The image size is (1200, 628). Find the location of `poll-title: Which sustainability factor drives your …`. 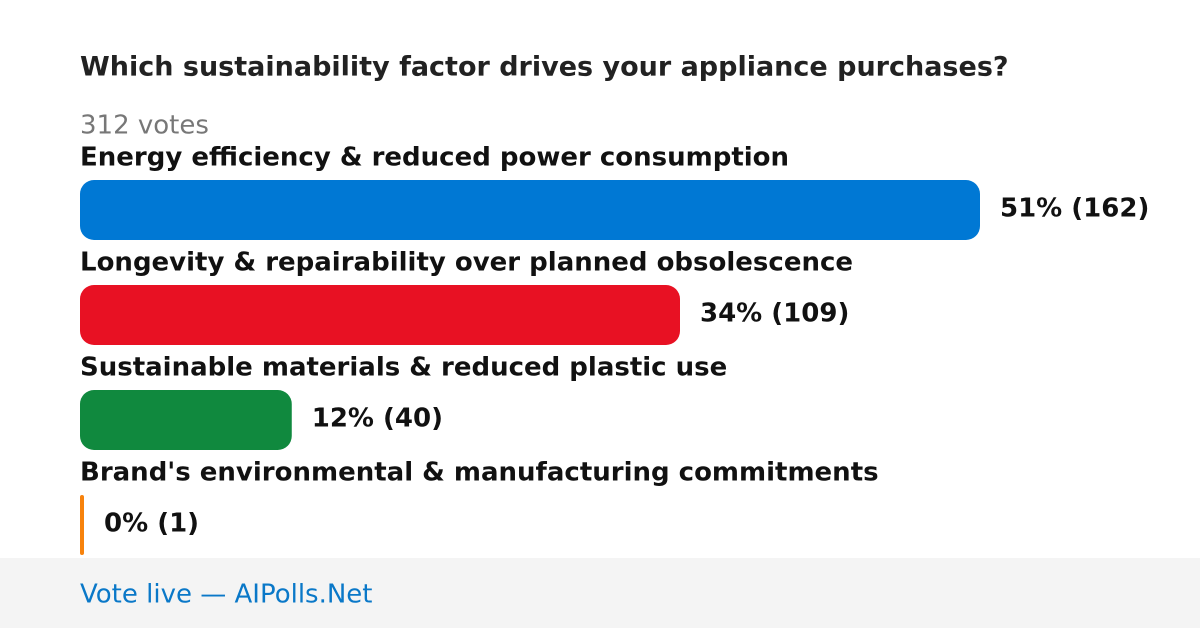

poll-title: Which sustainability factor drives your … is located at coordinates (544, 67).